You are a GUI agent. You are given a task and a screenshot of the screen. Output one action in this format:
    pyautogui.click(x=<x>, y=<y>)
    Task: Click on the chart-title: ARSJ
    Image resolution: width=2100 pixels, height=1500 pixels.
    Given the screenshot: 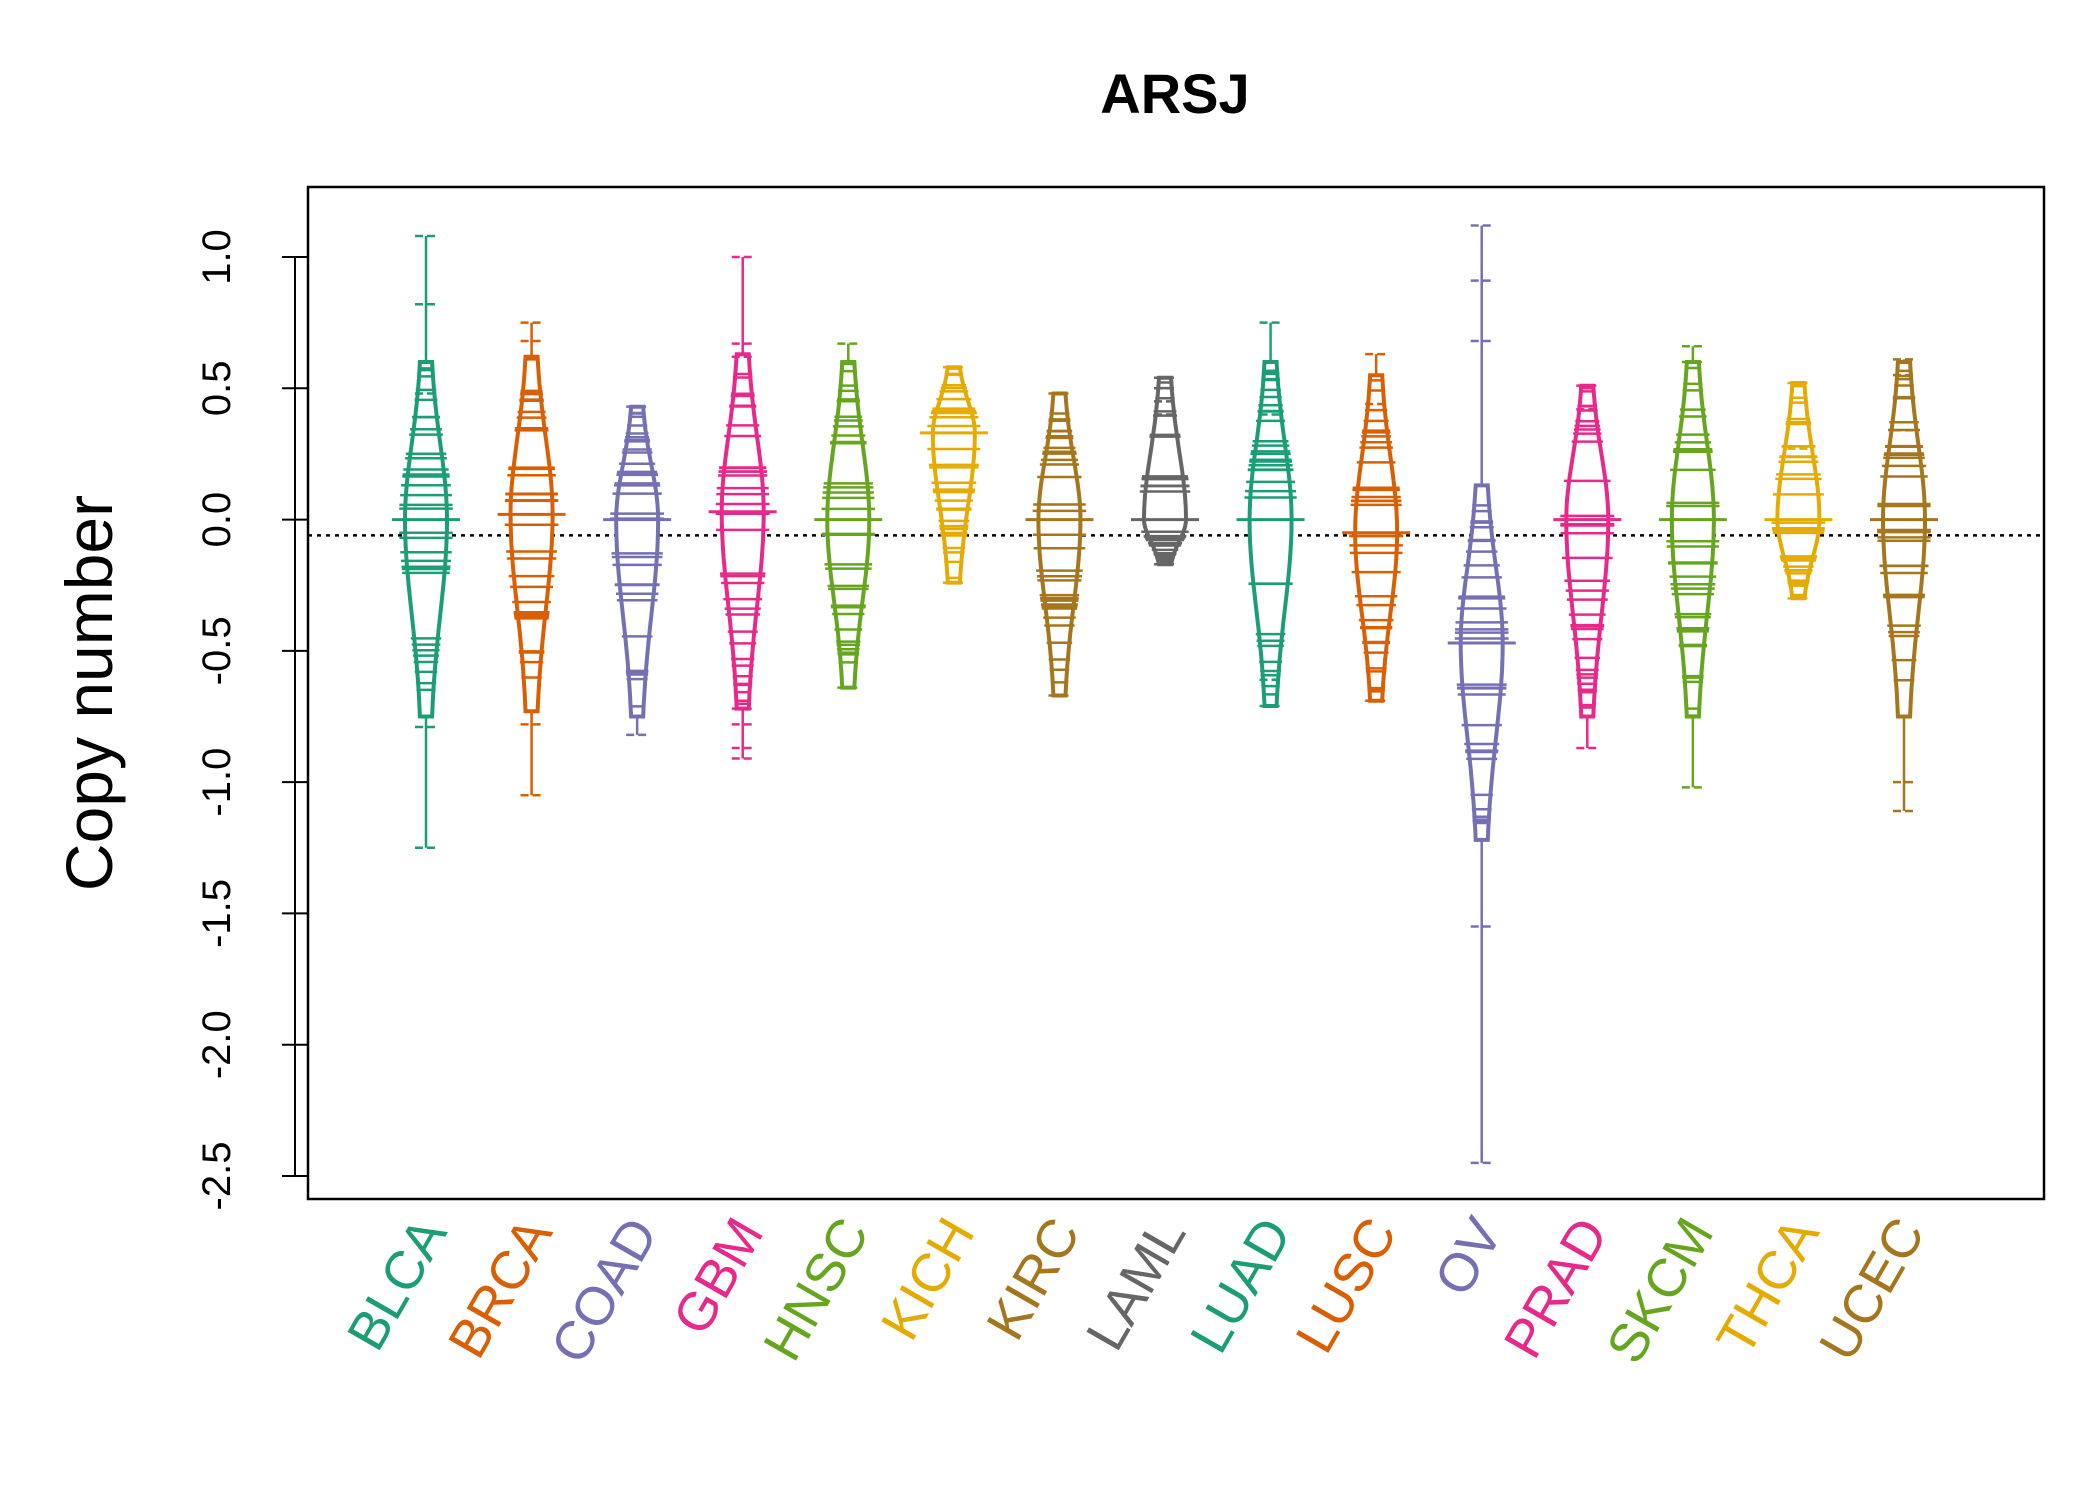 What is the action you would take?
    pyautogui.click(x=1174, y=93)
    